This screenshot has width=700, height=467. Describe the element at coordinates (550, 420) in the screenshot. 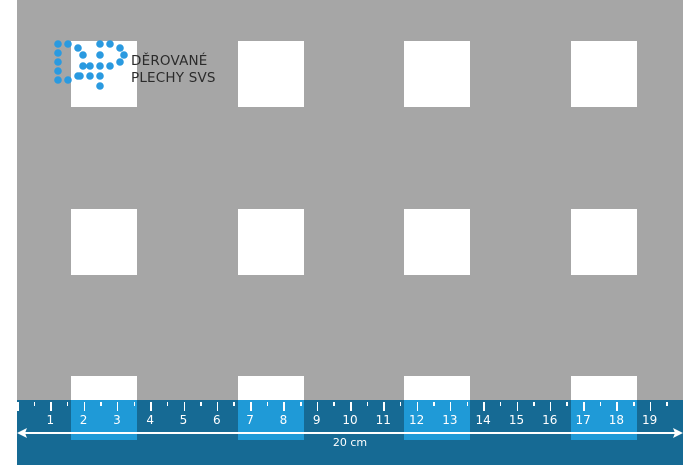

I see `tick-label: 16` at that location.